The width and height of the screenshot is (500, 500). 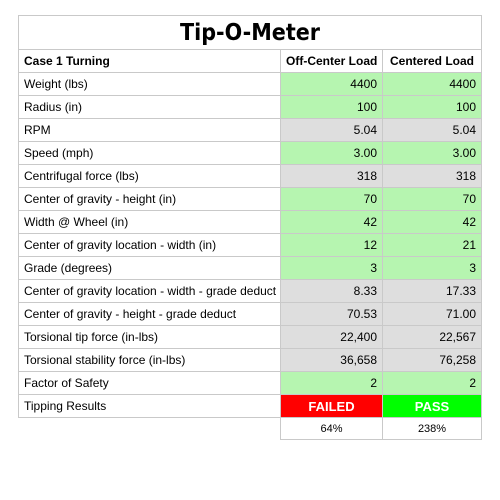 What do you see at coordinates (432, 406) in the screenshot?
I see `pass-status-badge: PASS` at bounding box center [432, 406].